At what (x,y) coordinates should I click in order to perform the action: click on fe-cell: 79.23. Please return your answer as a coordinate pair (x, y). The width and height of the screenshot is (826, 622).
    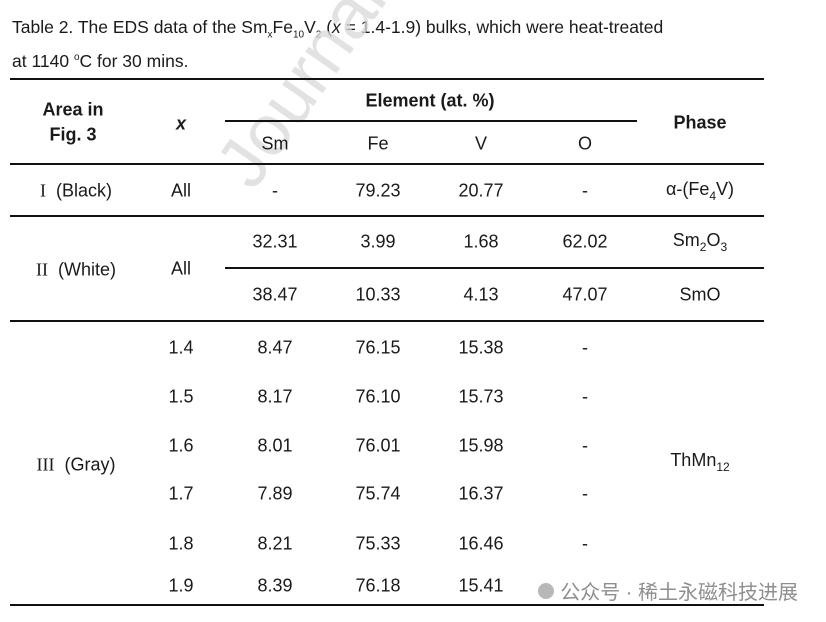
    Looking at the image, I should click on (378, 190).